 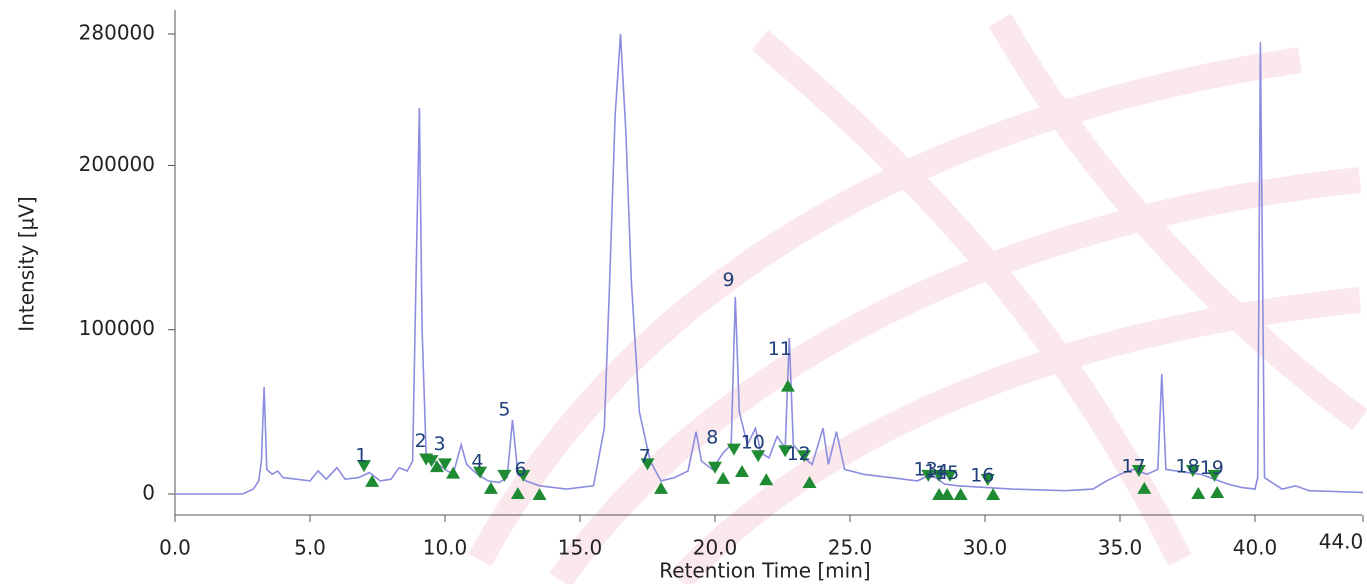 I want to click on peak-label: 6, so click(x=521, y=470).